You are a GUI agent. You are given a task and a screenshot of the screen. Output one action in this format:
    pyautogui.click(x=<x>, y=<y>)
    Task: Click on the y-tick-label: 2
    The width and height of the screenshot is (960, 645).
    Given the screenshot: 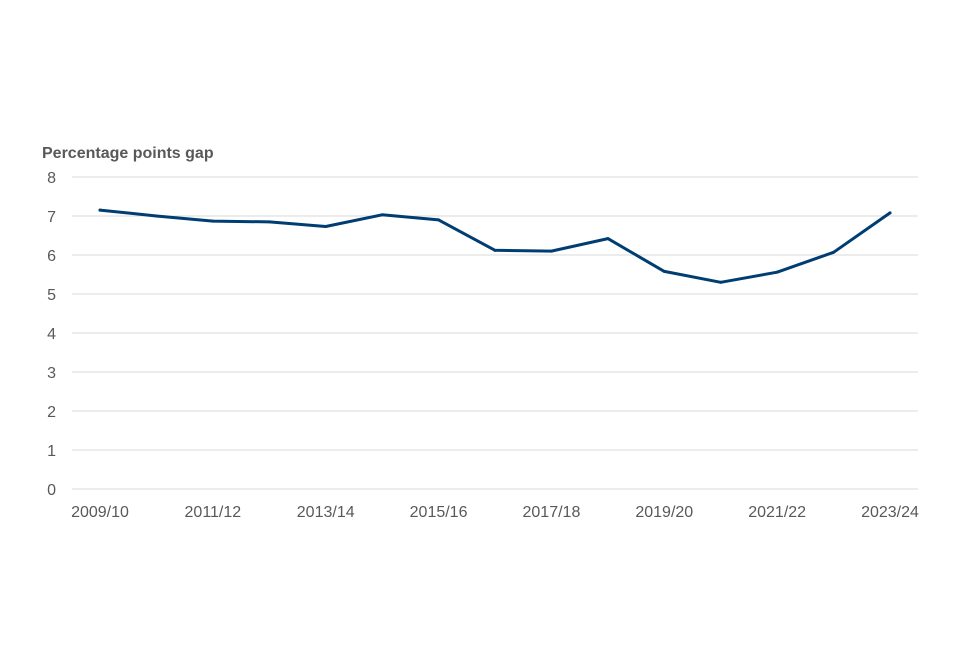 What is the action you would take?
    pyautogui.click(x=51, y=412)
    